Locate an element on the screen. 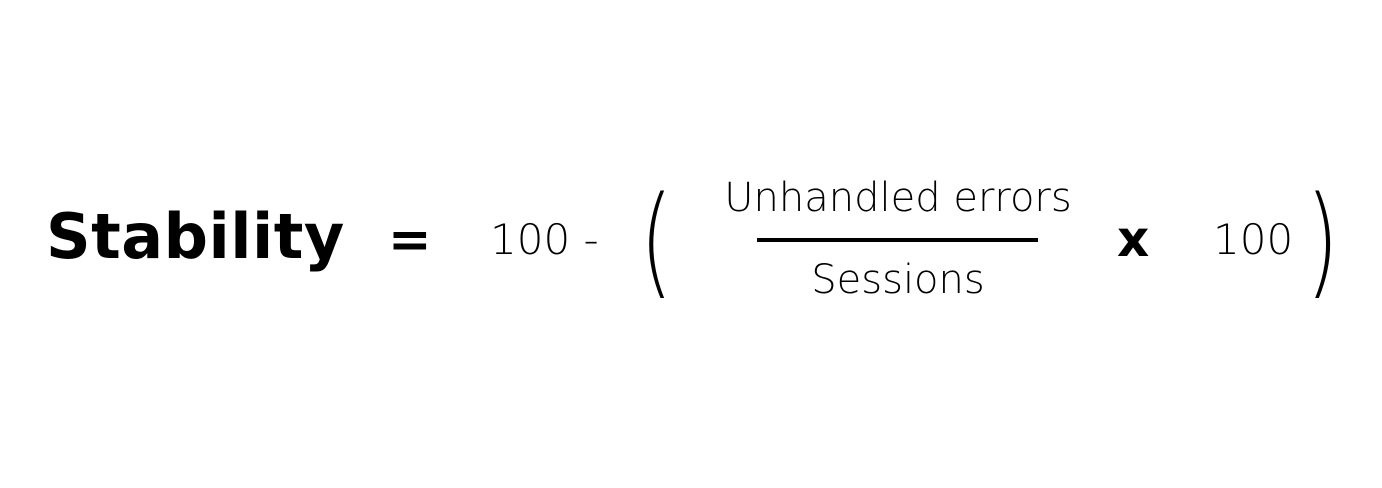 The width and height of the screenshot is (1382, 488). fraction-denominator: Sessions is located at coordinates (898, 280).